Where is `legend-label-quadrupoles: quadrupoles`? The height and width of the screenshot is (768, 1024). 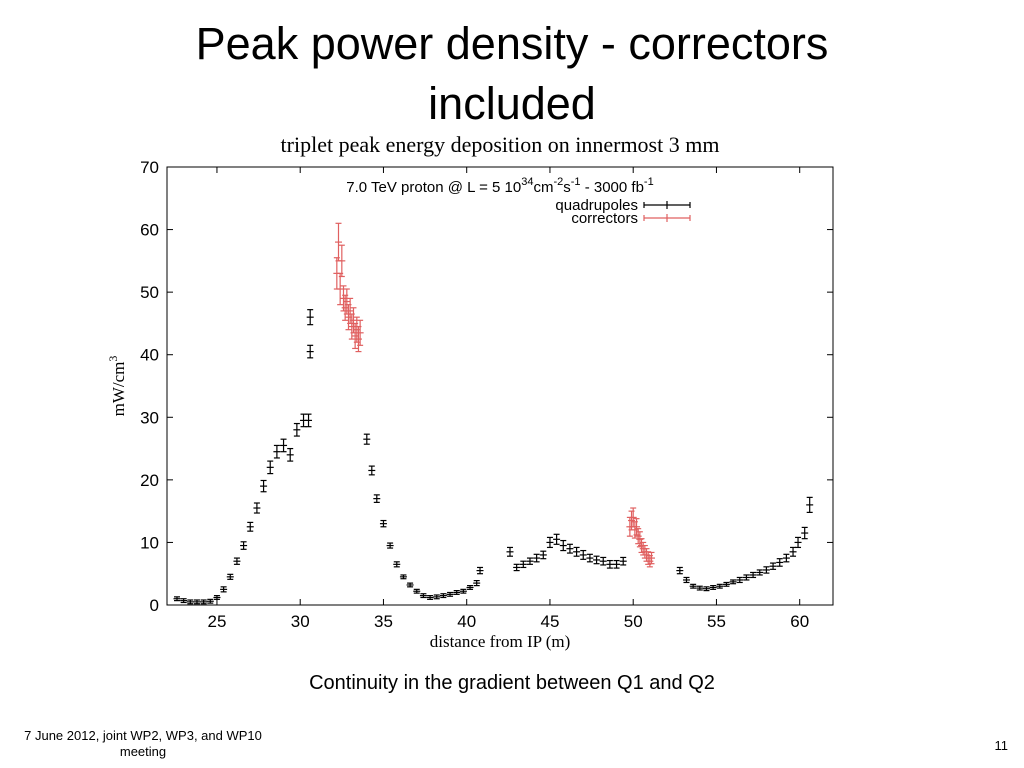 legend-label-quadrupoles: quadrupoles is located at coordinates (596, 205).